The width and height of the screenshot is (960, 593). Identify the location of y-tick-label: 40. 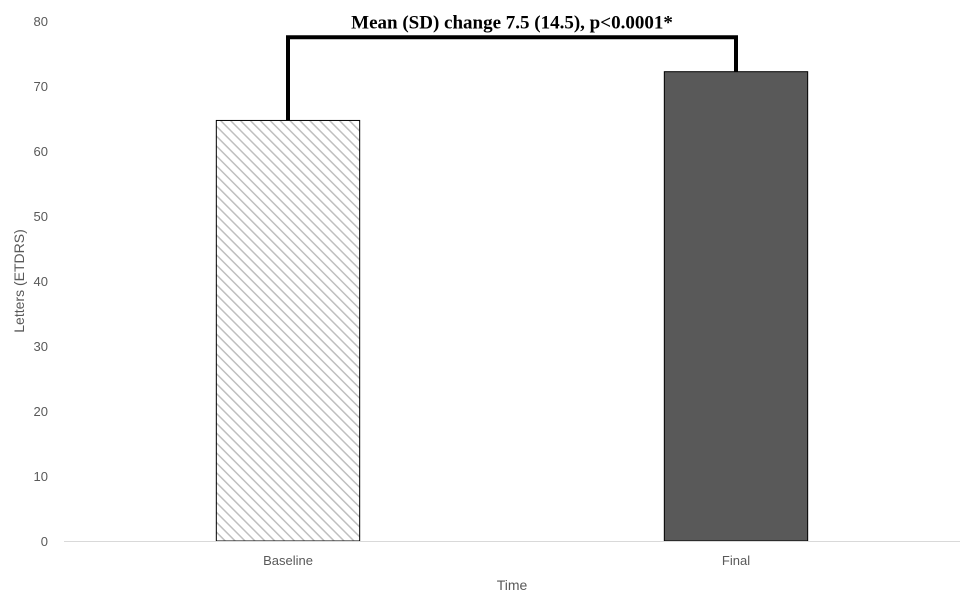
(41, 281).